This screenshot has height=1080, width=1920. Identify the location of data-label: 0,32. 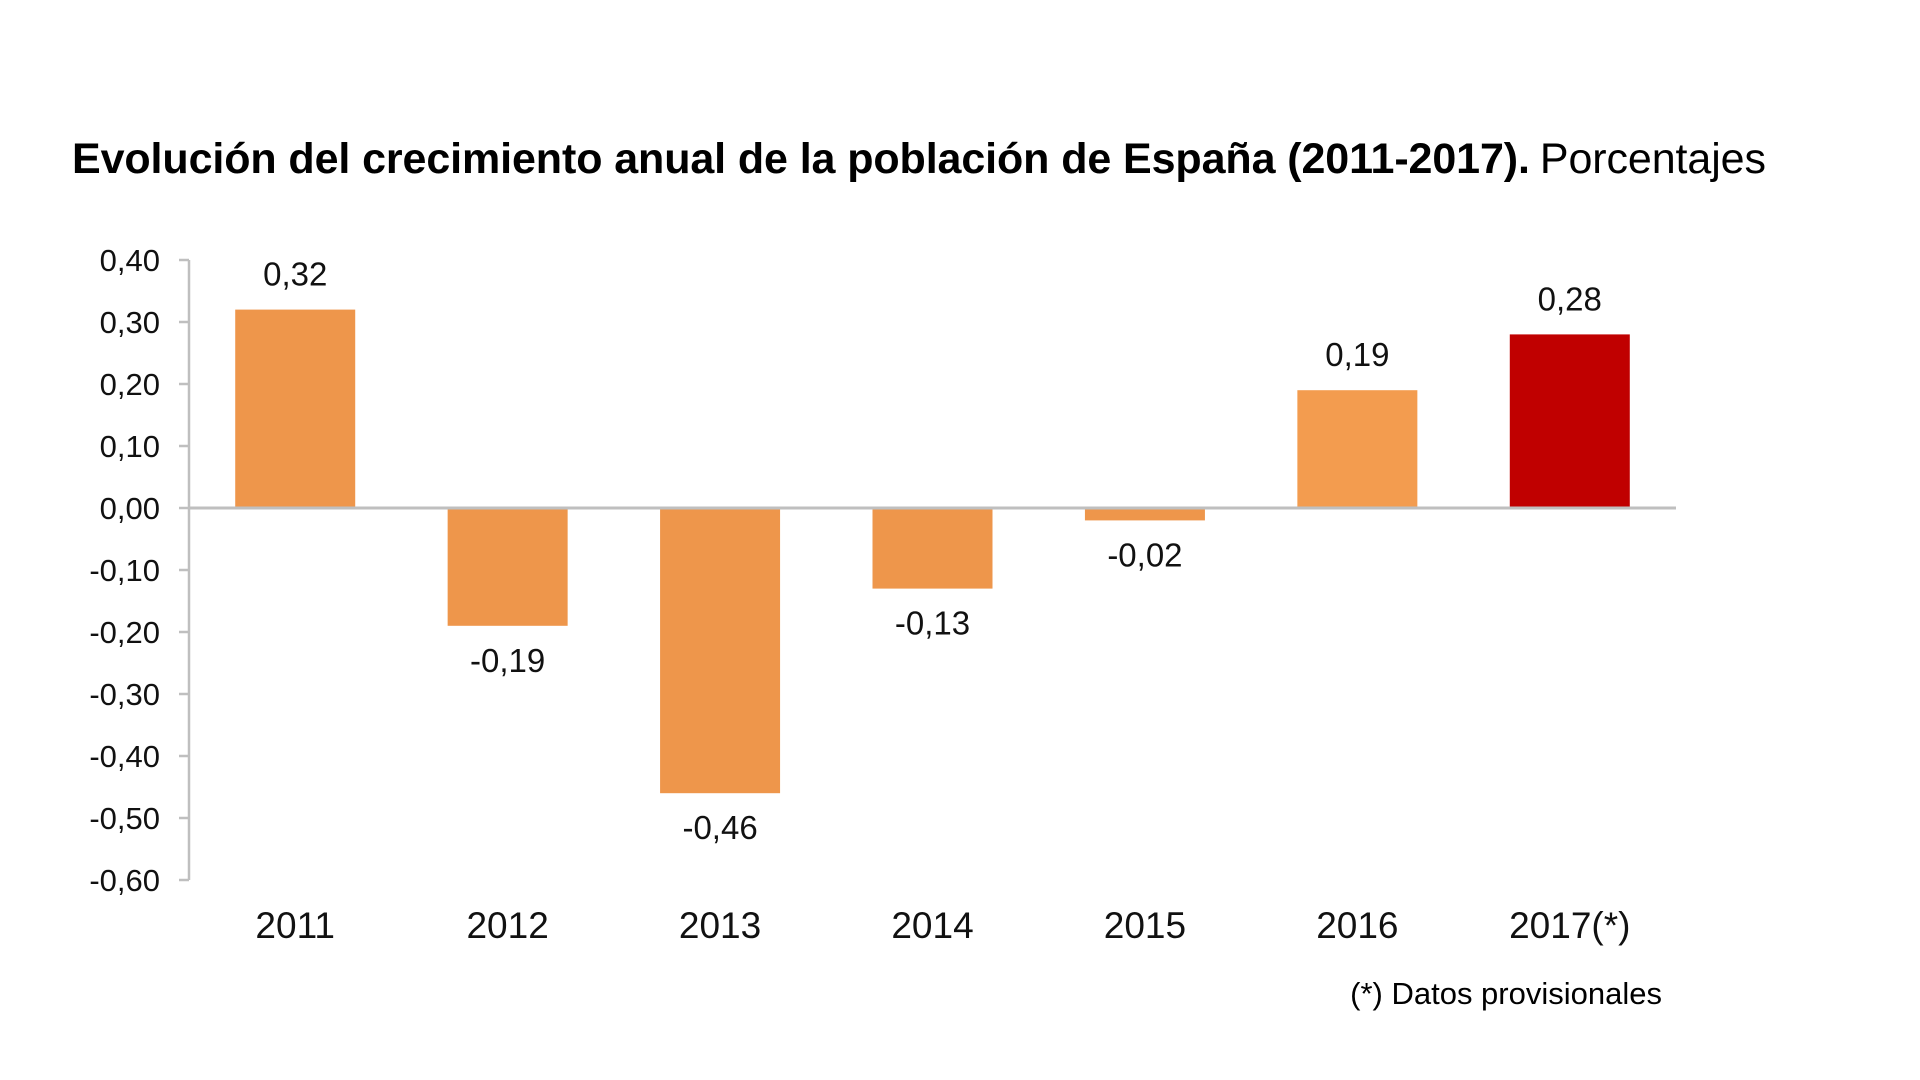
(295, 274).